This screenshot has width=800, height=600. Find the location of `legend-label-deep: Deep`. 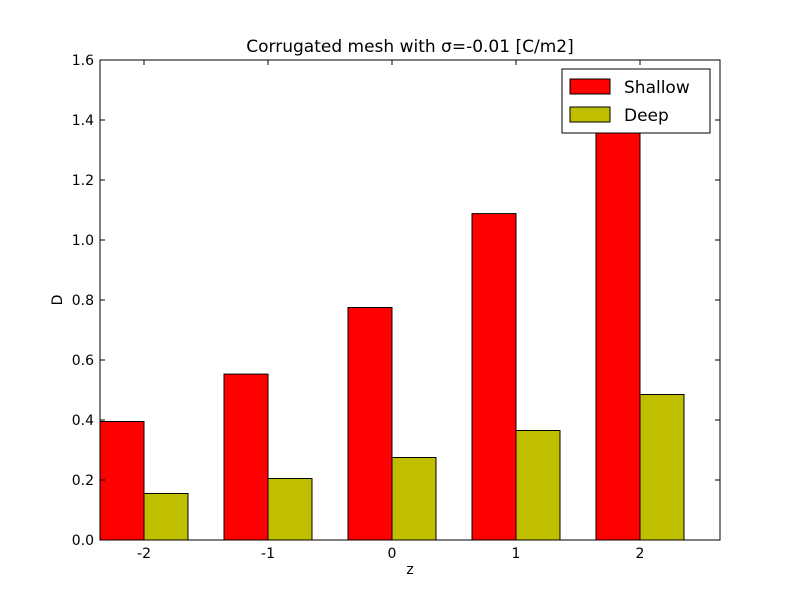

legend-label-deep: Deep is located at coordinates (646, 116).